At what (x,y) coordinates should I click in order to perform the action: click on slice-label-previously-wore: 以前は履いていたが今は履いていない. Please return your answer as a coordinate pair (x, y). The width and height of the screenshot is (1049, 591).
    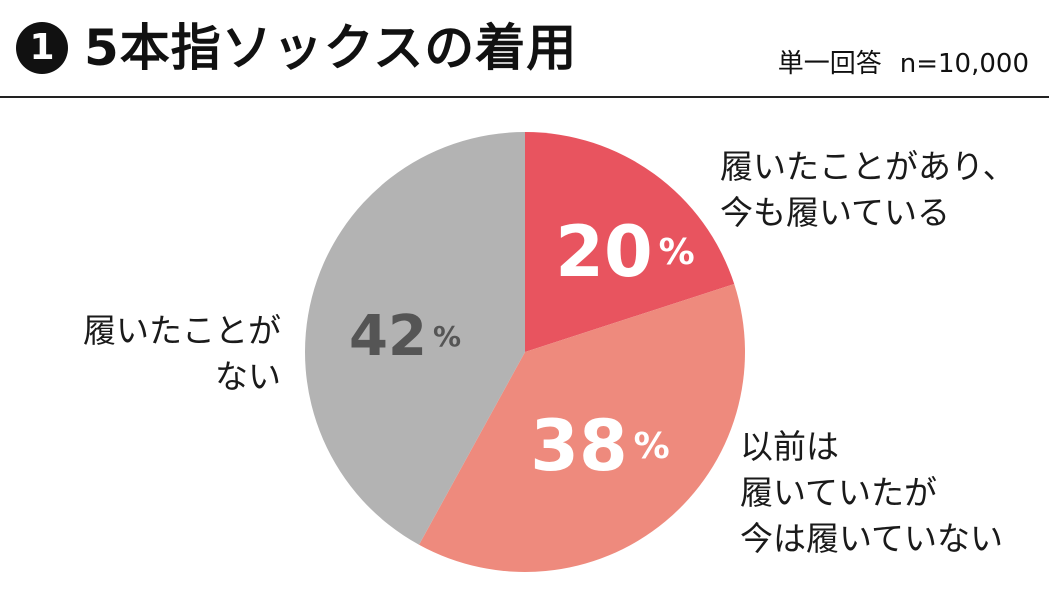
    Looking at the image, I should click on (871, 493).